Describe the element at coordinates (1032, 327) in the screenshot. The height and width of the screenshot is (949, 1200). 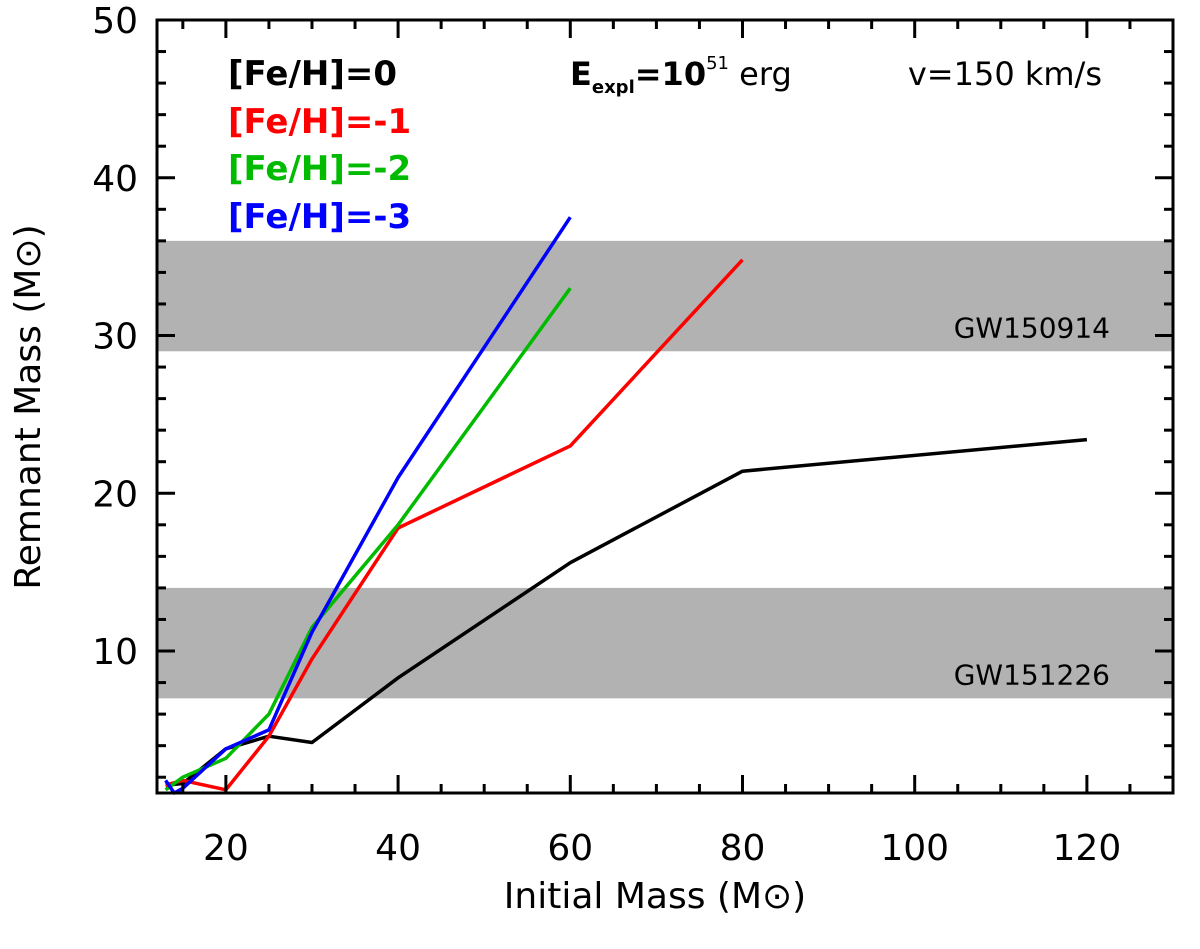
I see `band-label-gw150914: GW150914` at that location.